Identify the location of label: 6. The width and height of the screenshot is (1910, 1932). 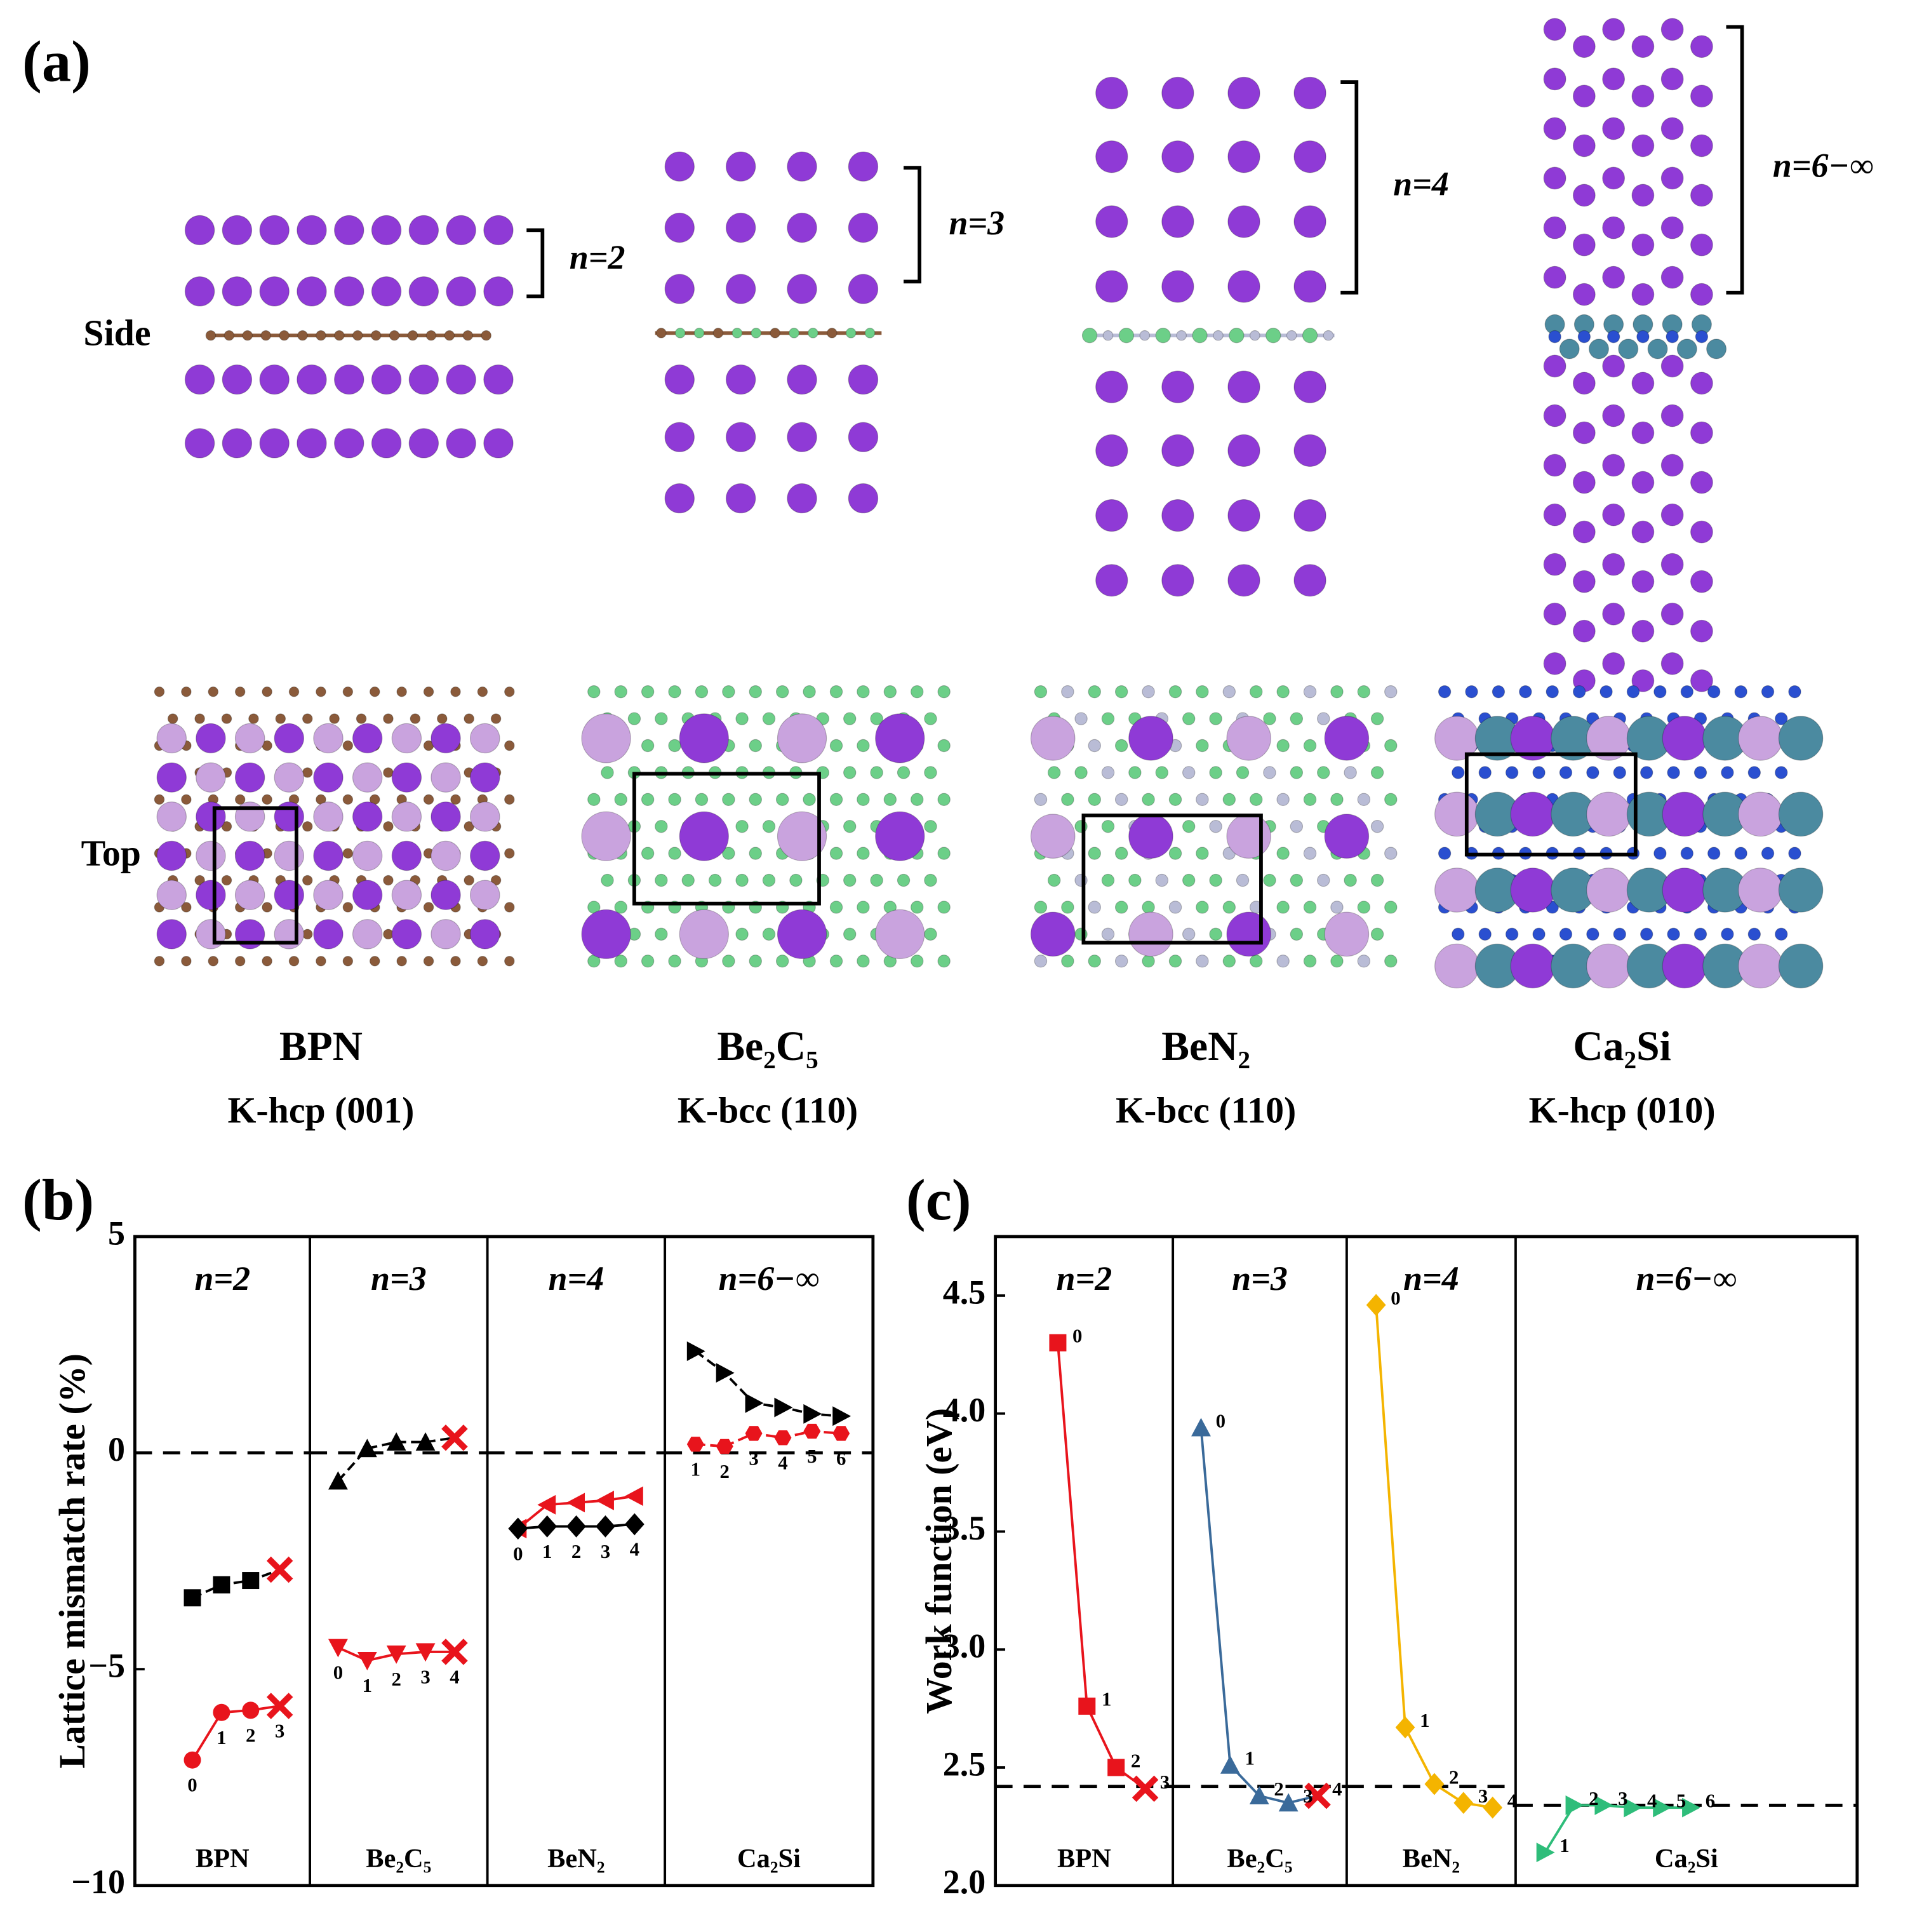
(841, 1458).